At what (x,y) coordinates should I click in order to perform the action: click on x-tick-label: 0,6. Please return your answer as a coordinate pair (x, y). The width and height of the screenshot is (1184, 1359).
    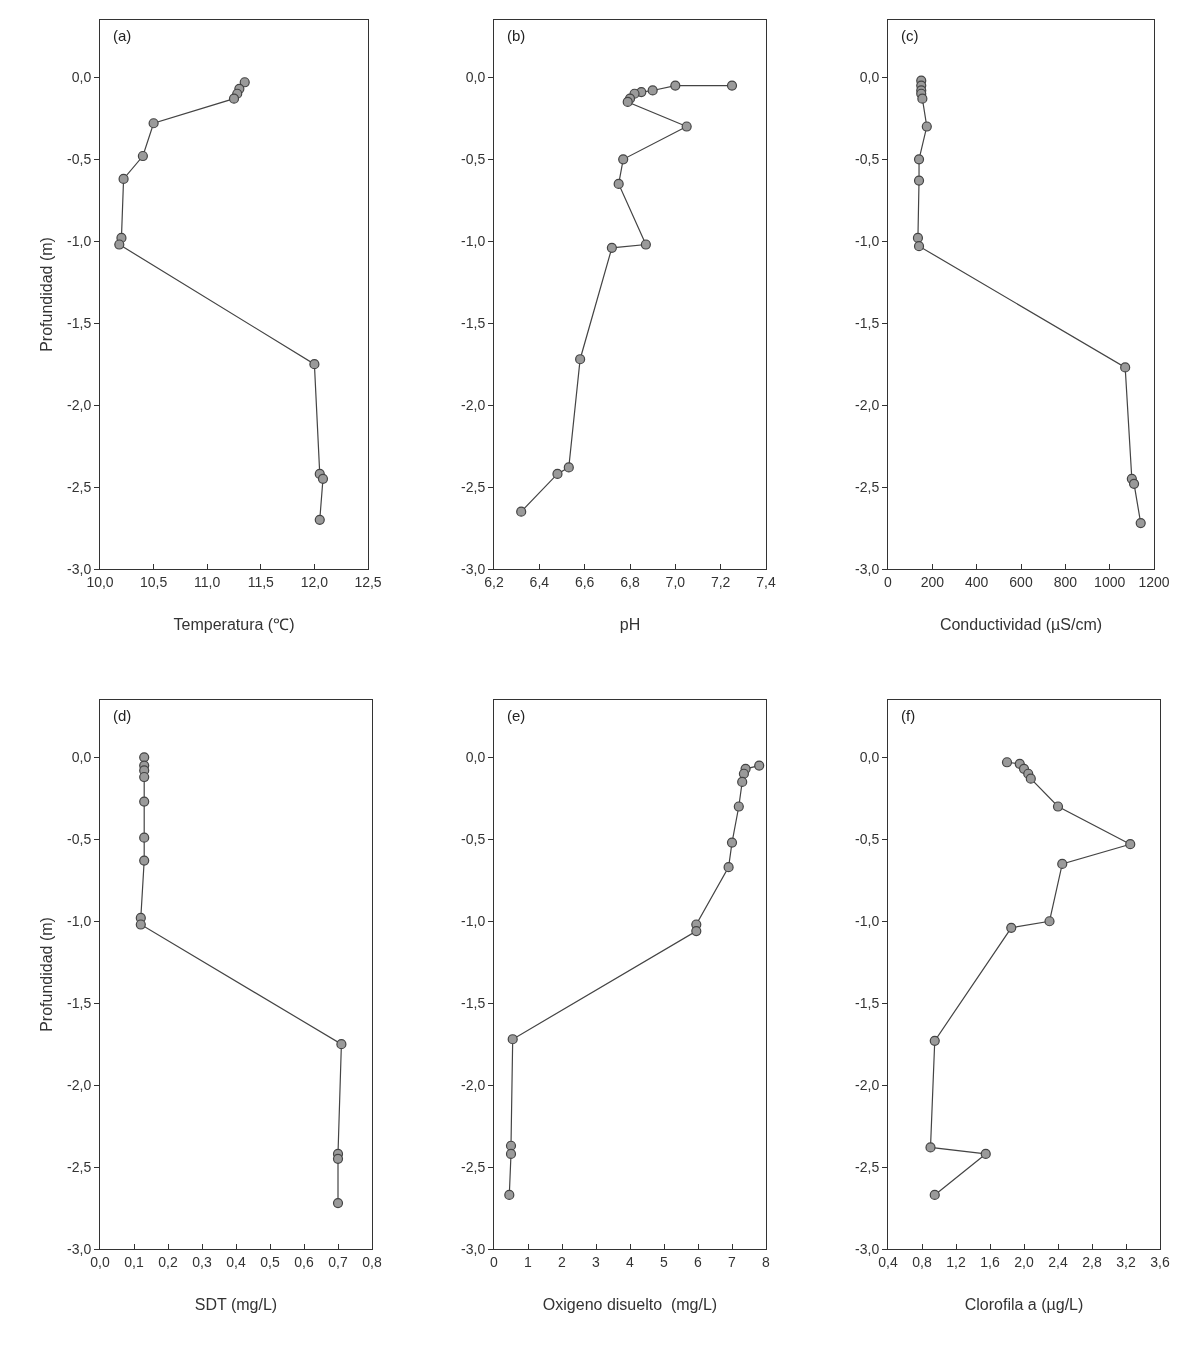
    Looking at the image, I should click on (304, 1261).